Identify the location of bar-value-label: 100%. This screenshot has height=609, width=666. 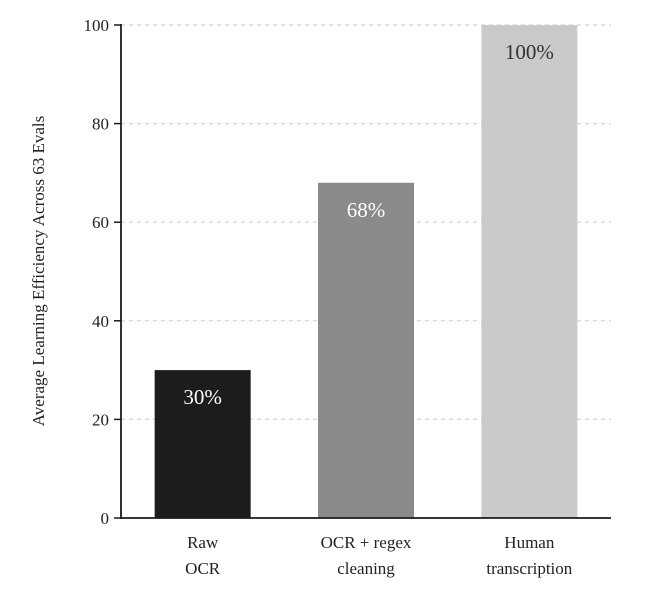
(529, 52).